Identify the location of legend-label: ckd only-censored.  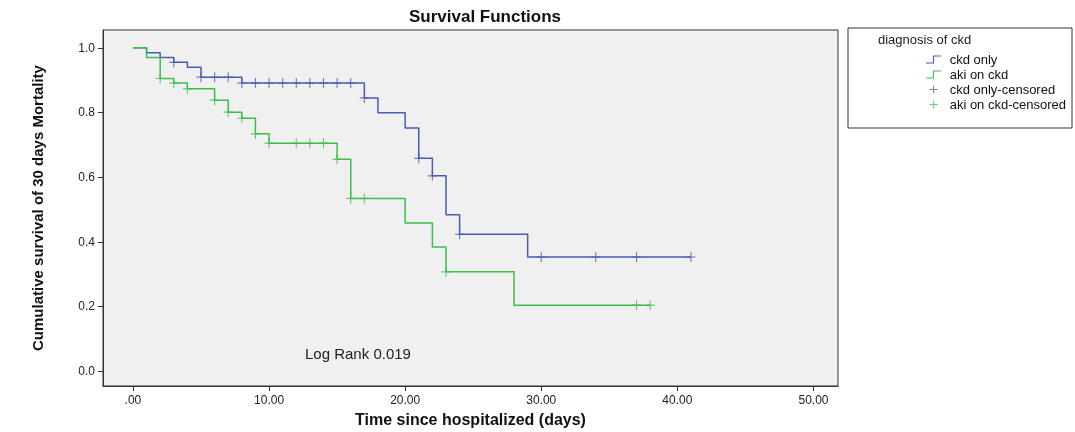
(1002, 89).